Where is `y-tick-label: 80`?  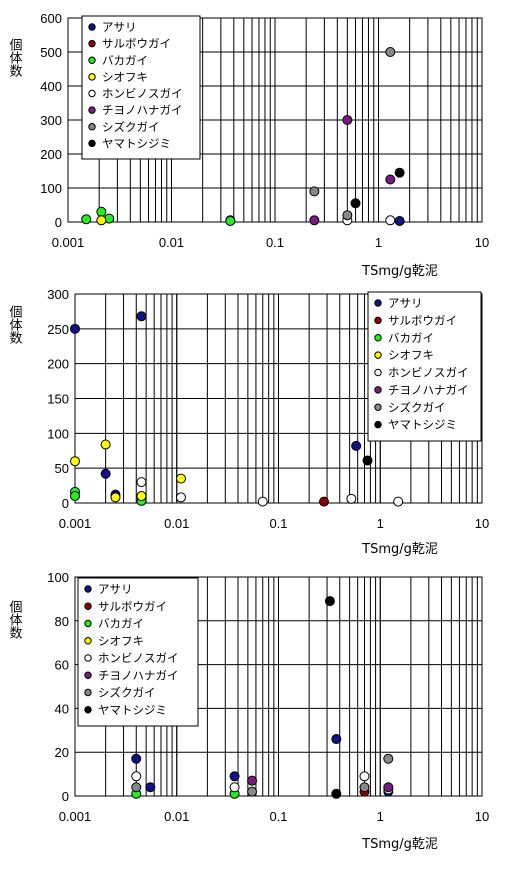 y-tick-label: 80 is located at coordinates (62, 621).